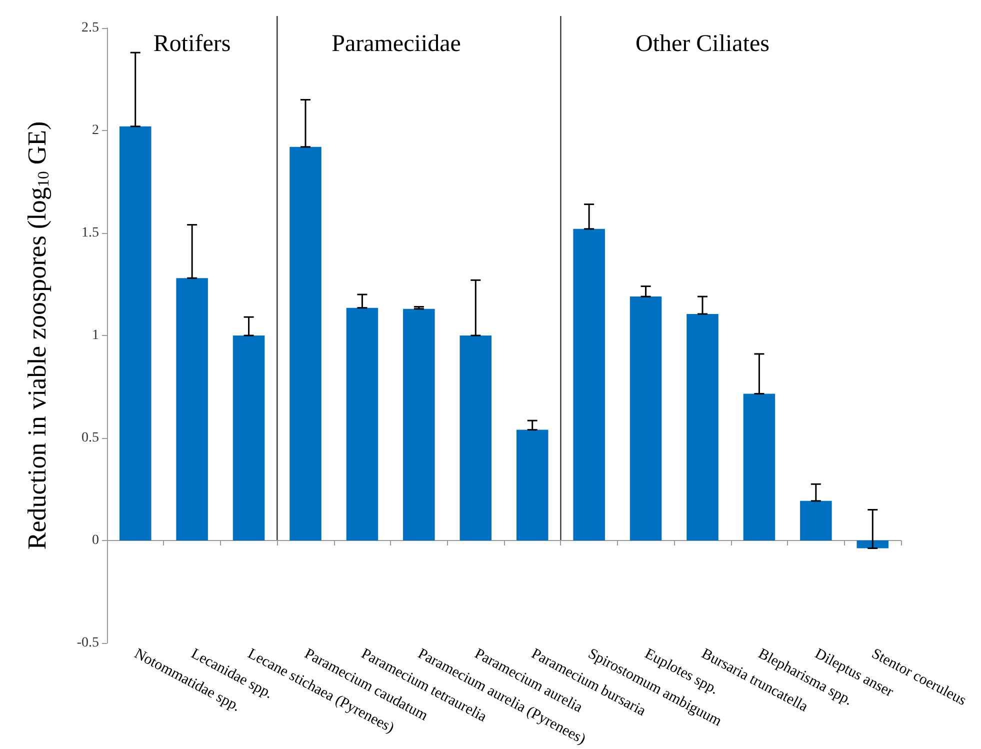 The image size is (981, 749). I want to click on y-tick-label: 0.5, so click(90, 438).